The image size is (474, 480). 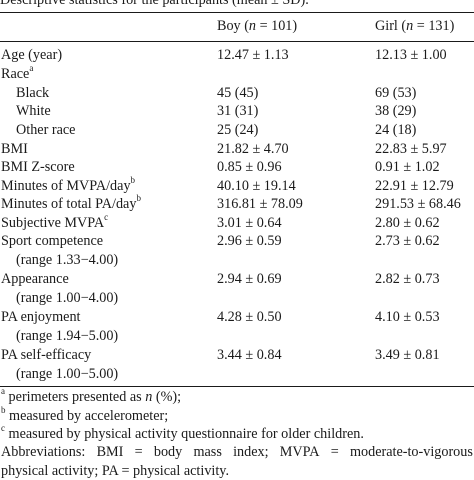 I want to click on footnote-marker: c, so click(x=106, y=217).